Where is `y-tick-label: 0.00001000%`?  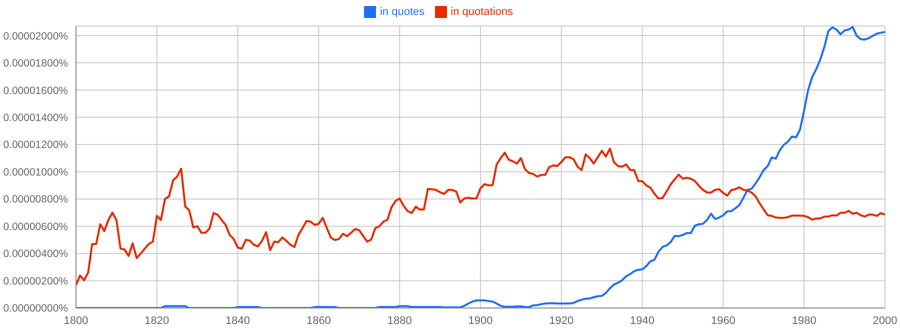
y-tick-label: 0.00001000% is located at coordinates (35, 172).